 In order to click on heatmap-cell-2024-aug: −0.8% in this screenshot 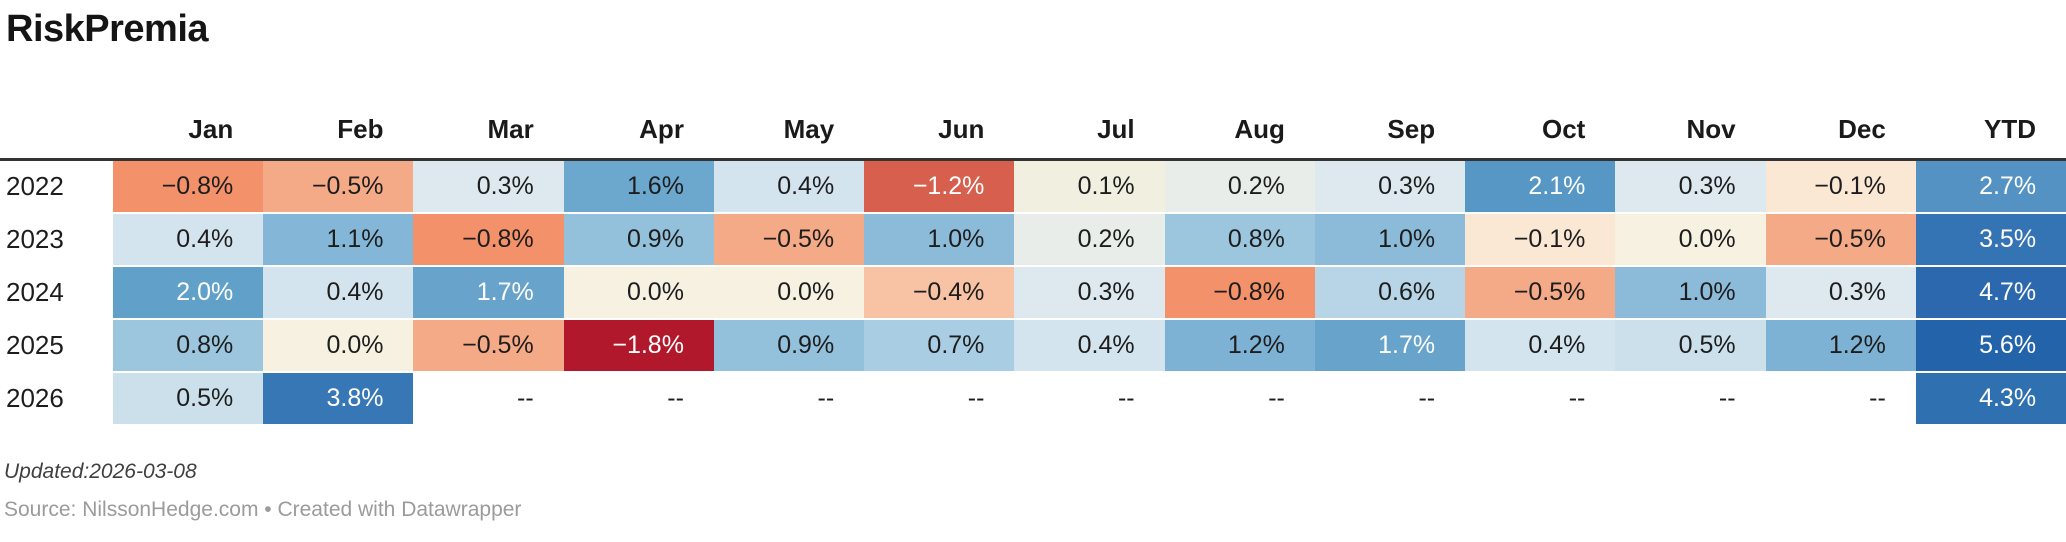, I will do `click(1239, 292)`.